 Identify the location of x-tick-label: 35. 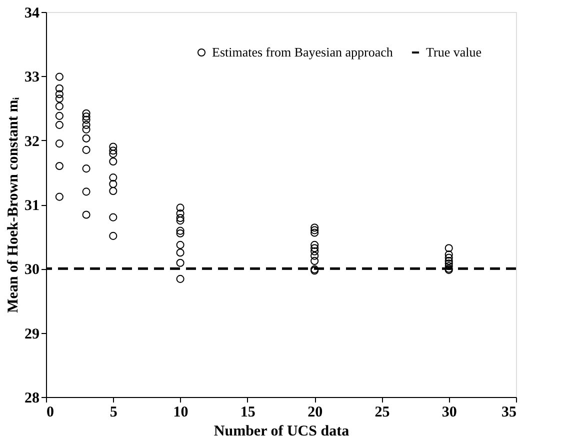
(509, 412).